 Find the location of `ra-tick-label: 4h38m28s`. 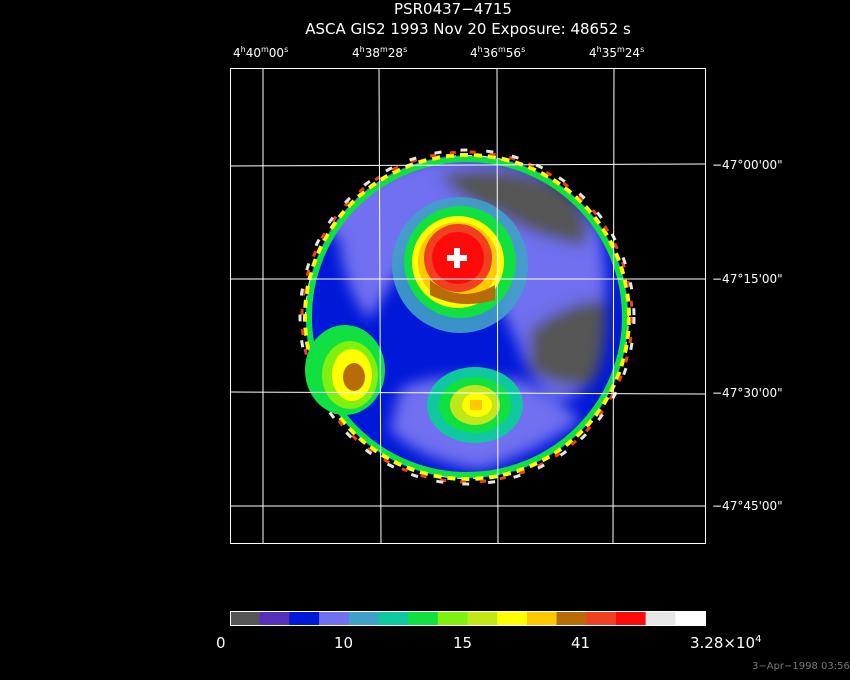

ra-tick-label: 4h38m28s is located at coordinates (380, 52).